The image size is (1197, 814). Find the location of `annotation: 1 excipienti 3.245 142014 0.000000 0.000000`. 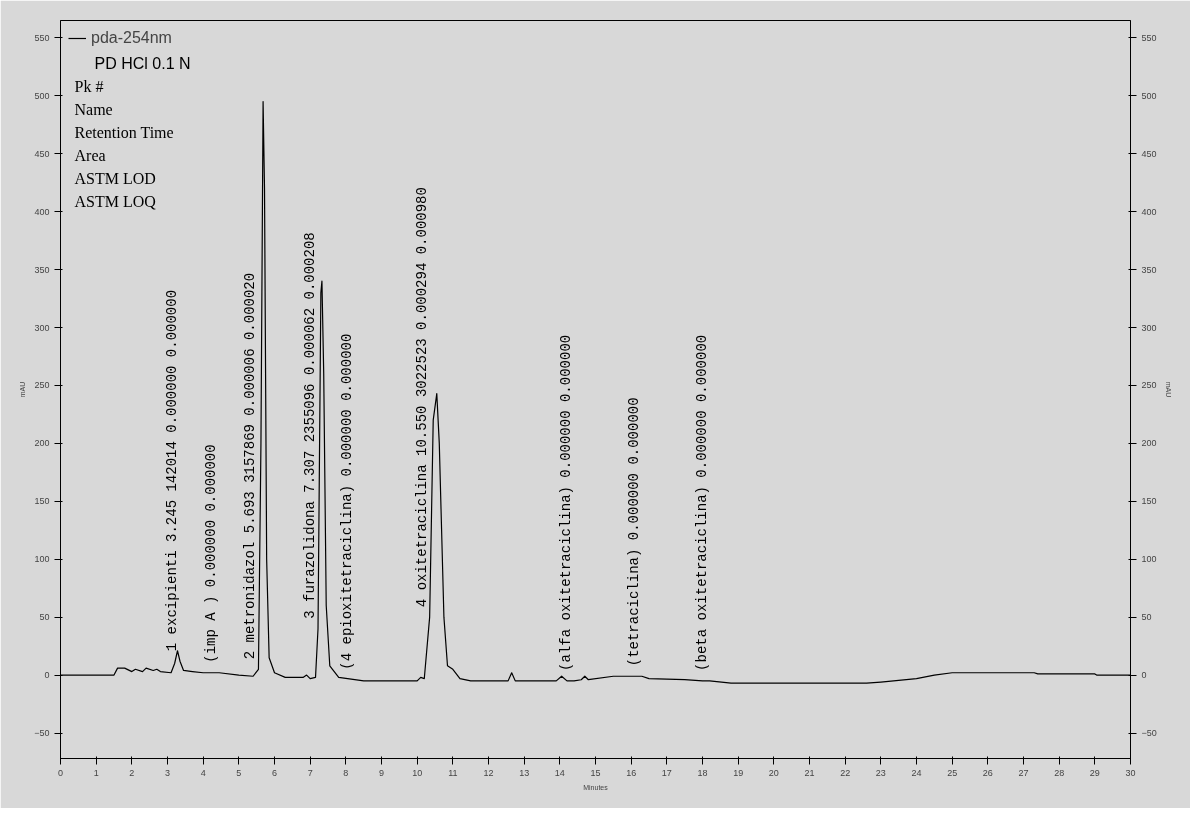

annotation: 1 excipienti 3.245 142014 0.000000 0.000000 is located at coordinates (171, 470).